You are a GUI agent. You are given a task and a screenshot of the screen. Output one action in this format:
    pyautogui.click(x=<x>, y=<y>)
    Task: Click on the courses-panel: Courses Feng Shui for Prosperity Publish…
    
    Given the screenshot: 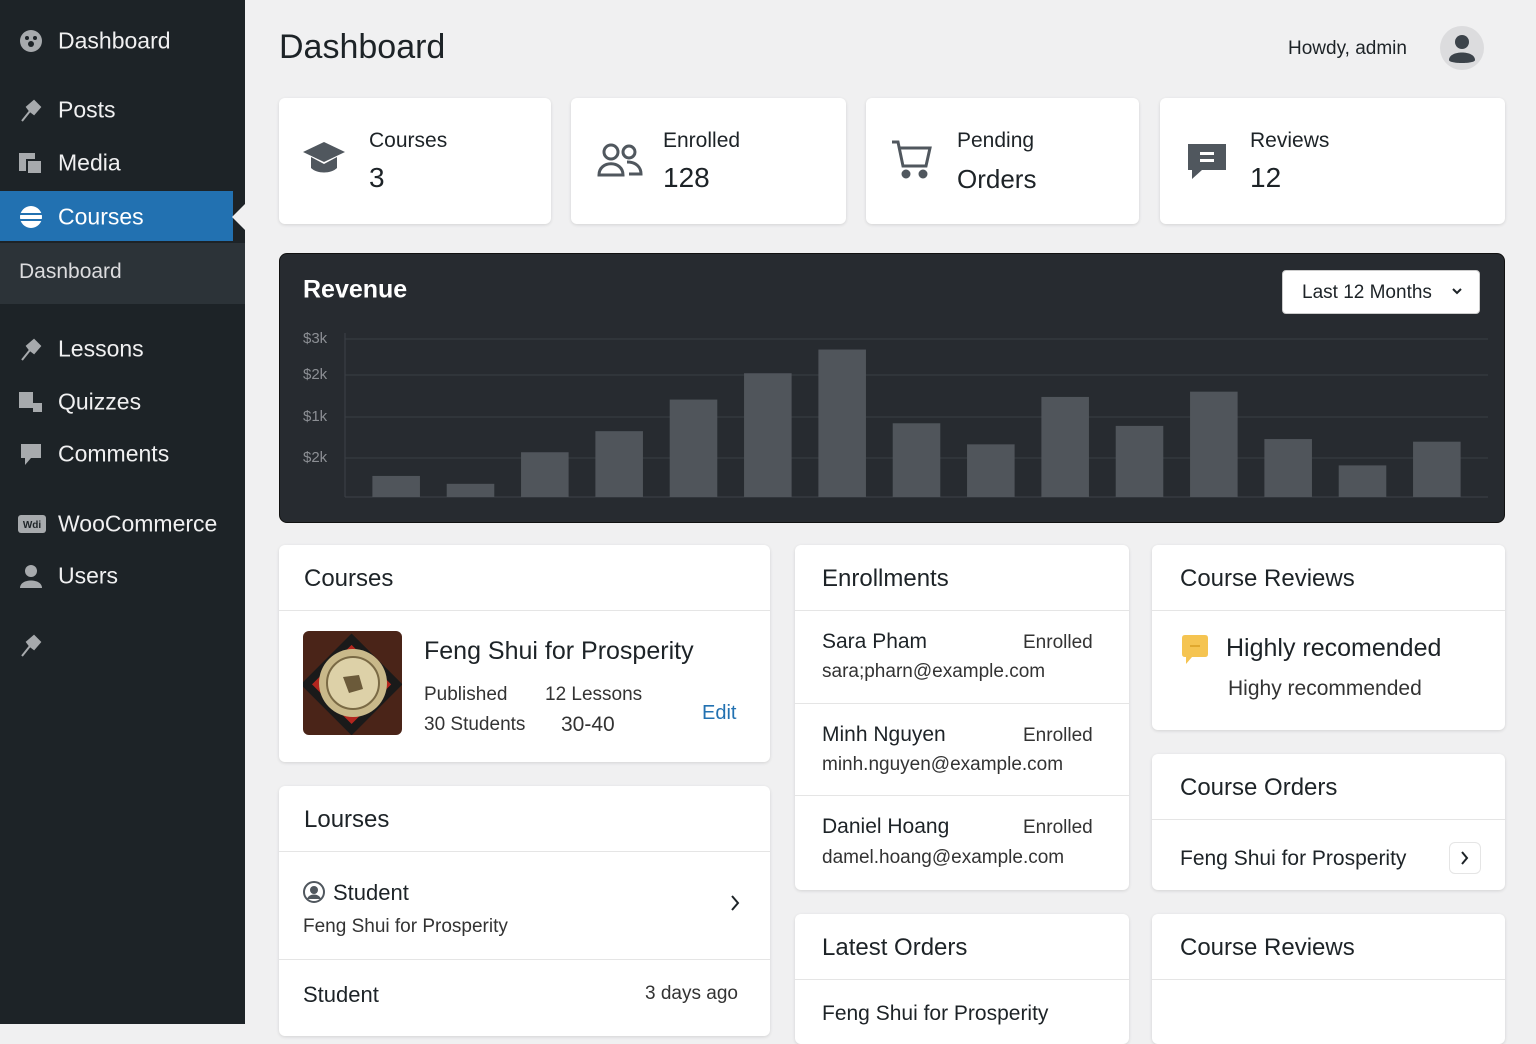 What is the action you would take?
    pyautogui.click(x=524, y=653)
    